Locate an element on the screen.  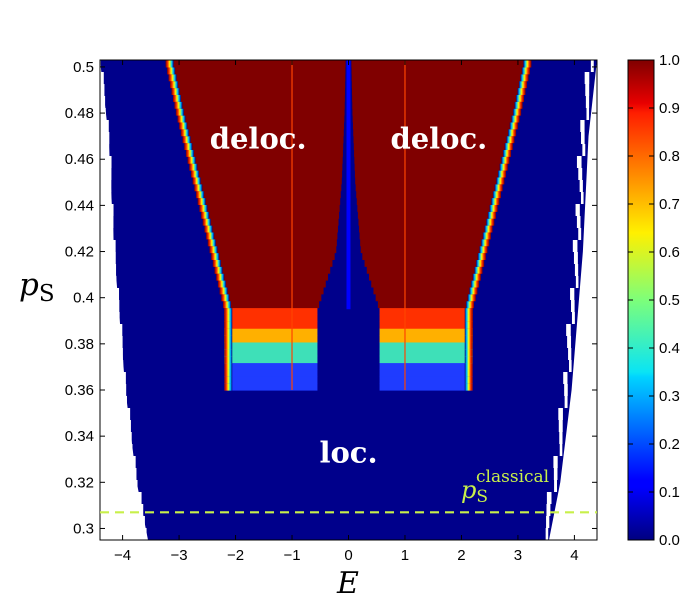
colorbar-ticks: 0.0 0.1 0.2 0.3 0.4 0.5 0.6 0.7 0.8 0.9 1.0 is located at coordinates (654, 300).